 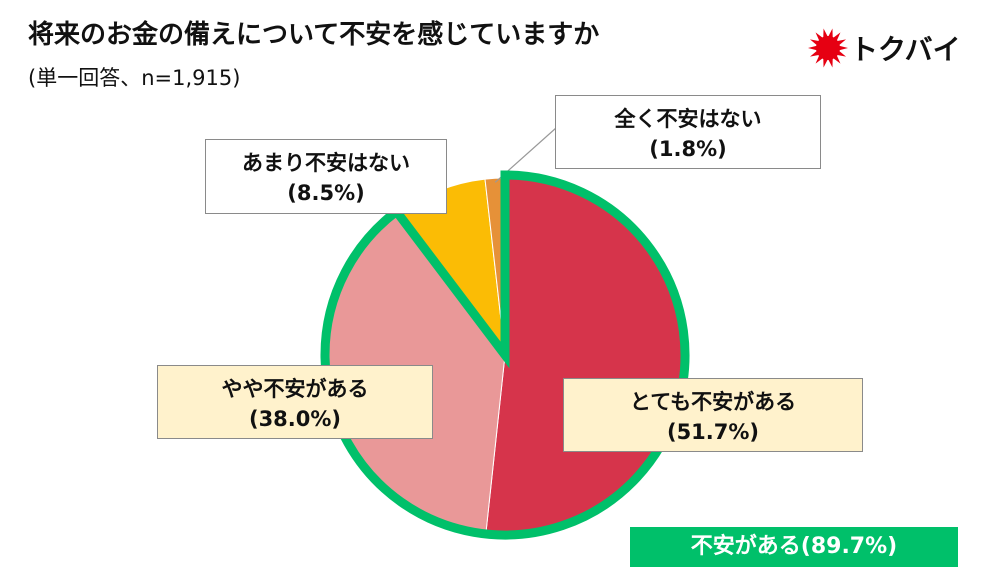 What do you see at coordinates (794, 547) in the screenshot?
I see `highlight-total-label: 不安がある(89.7%)` at bounding box center [794, 547].